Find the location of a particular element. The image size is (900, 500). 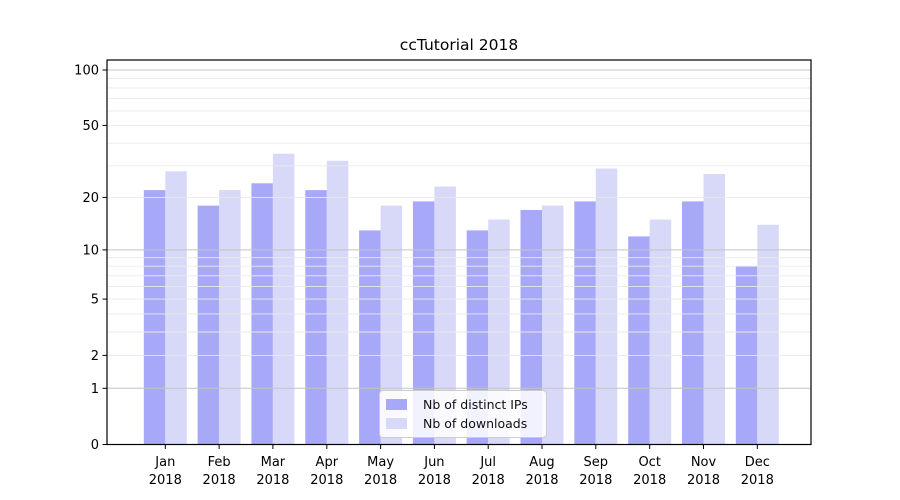

x-tick-label-dec: Dec is located at coordinates (757, 462).